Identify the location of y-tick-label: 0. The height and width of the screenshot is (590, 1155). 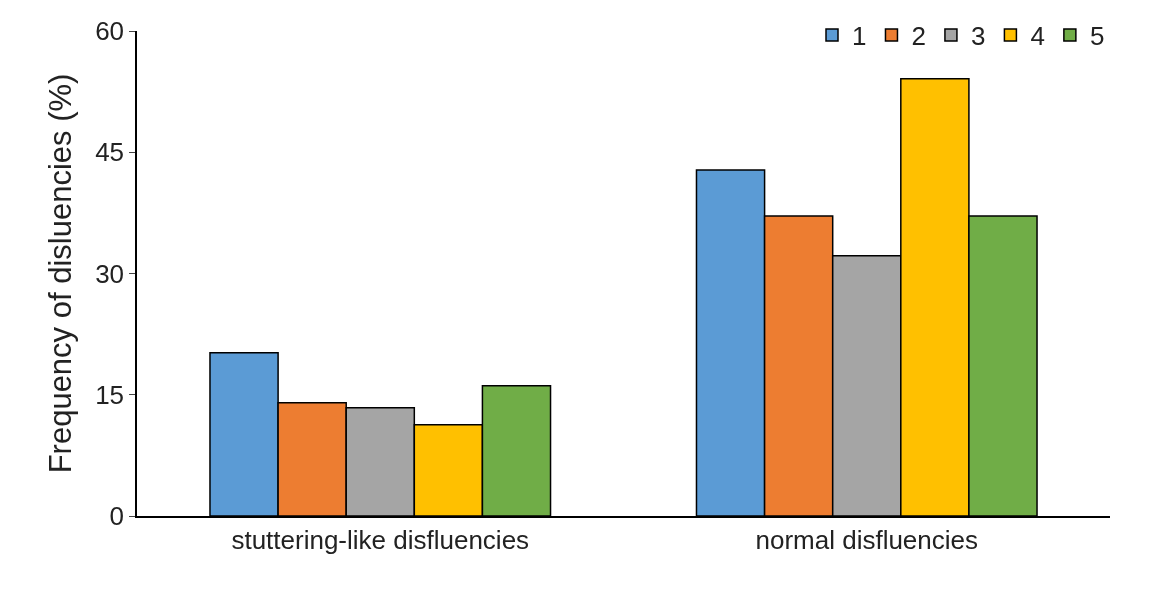
(117, 516).